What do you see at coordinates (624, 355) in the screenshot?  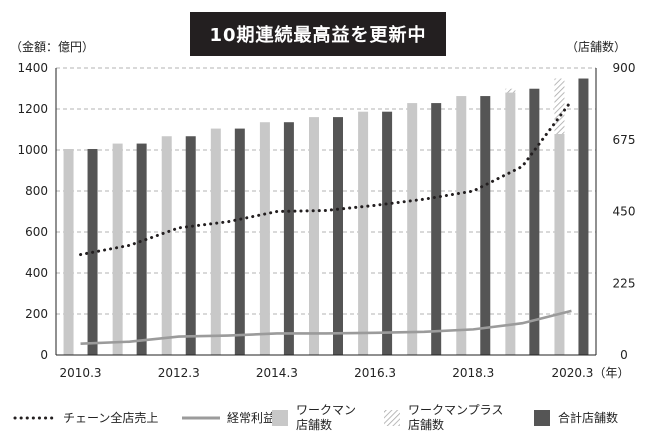 I see `y-right-tick-label: 0` at bounding box center [624, 355].